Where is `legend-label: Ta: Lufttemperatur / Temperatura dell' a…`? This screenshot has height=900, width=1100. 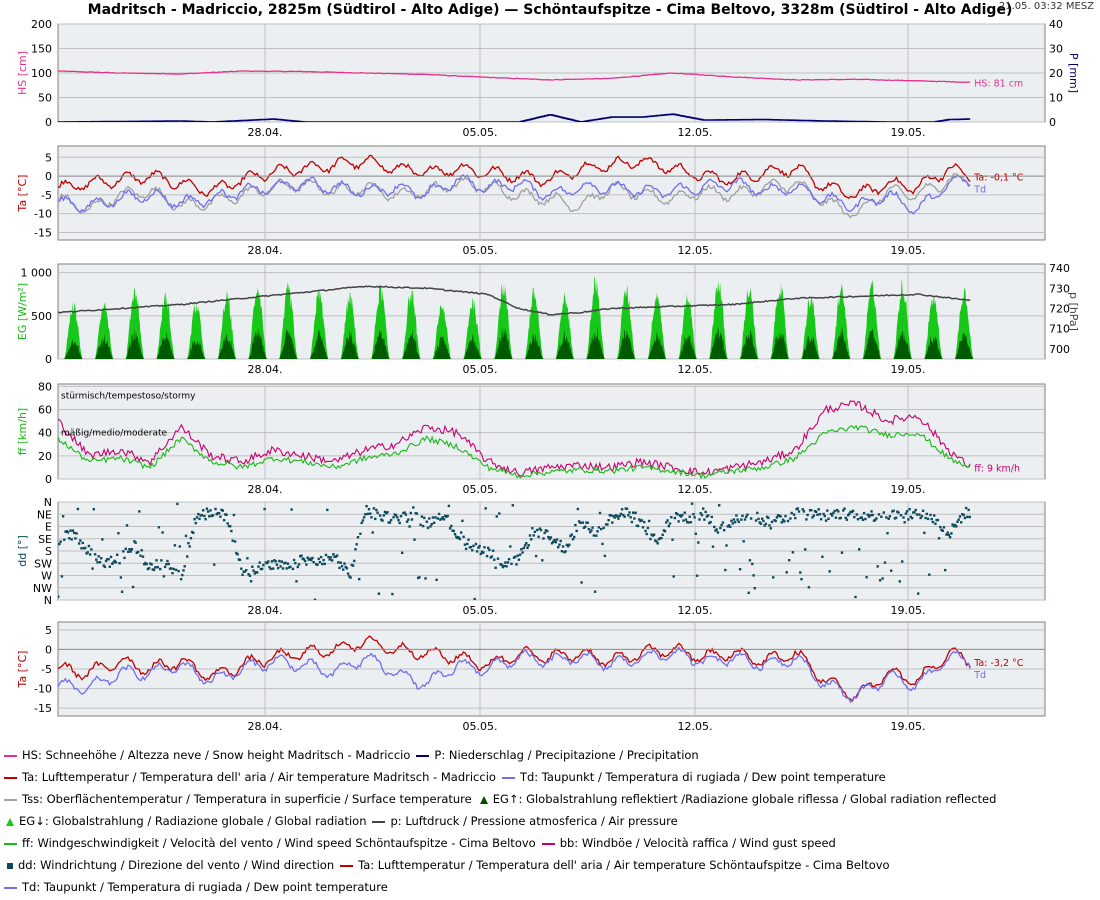
legend-label: Ta: Lufttemperatur / Temperatura dell' a… is located at coordinates (624, 865).